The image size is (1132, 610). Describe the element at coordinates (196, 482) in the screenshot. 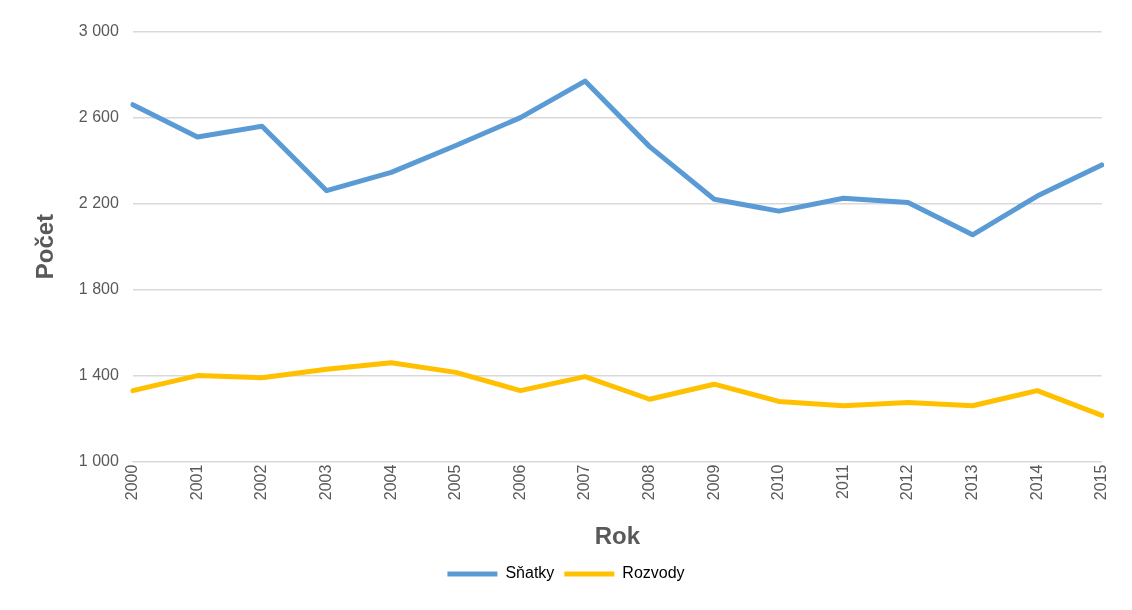

I see `x-tick-label: 2001` at that location.